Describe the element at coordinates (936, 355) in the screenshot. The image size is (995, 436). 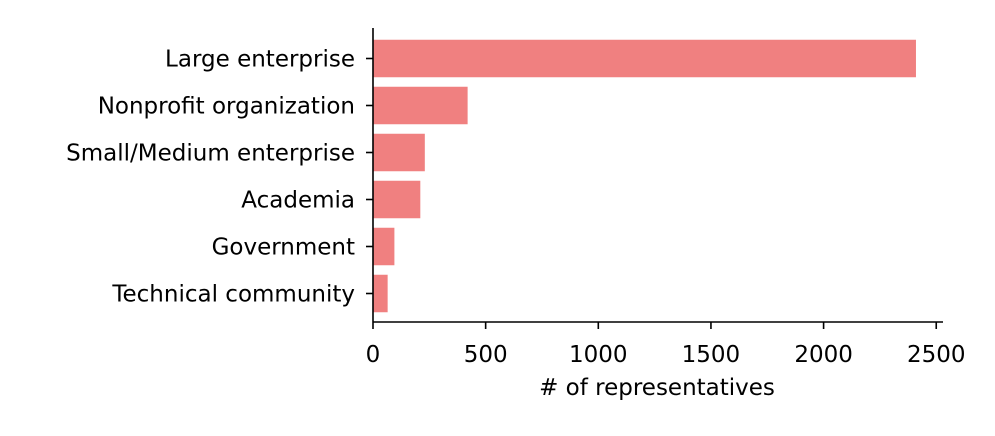
I see `x-tick-label-2500: 2500` at that location.